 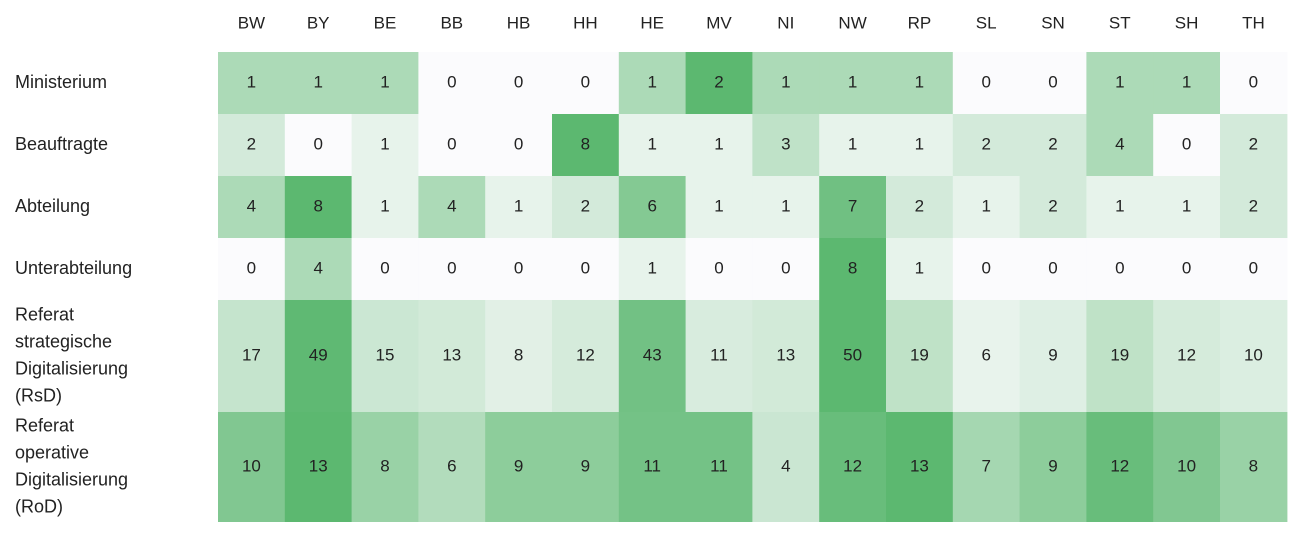 What do you see at coordinates (385, 354) in the screenshot?
I see `cell-value-label: 15` at bounding box center [385, 354].